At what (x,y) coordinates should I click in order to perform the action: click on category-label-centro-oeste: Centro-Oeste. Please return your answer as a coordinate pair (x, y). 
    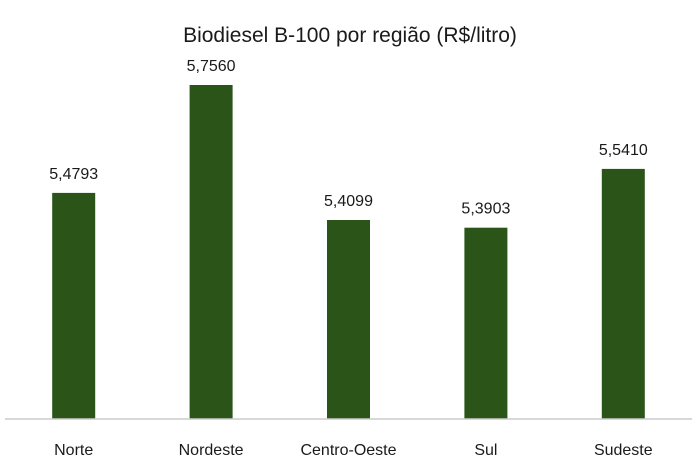
    Looking at the image, I should click on (348, 450).